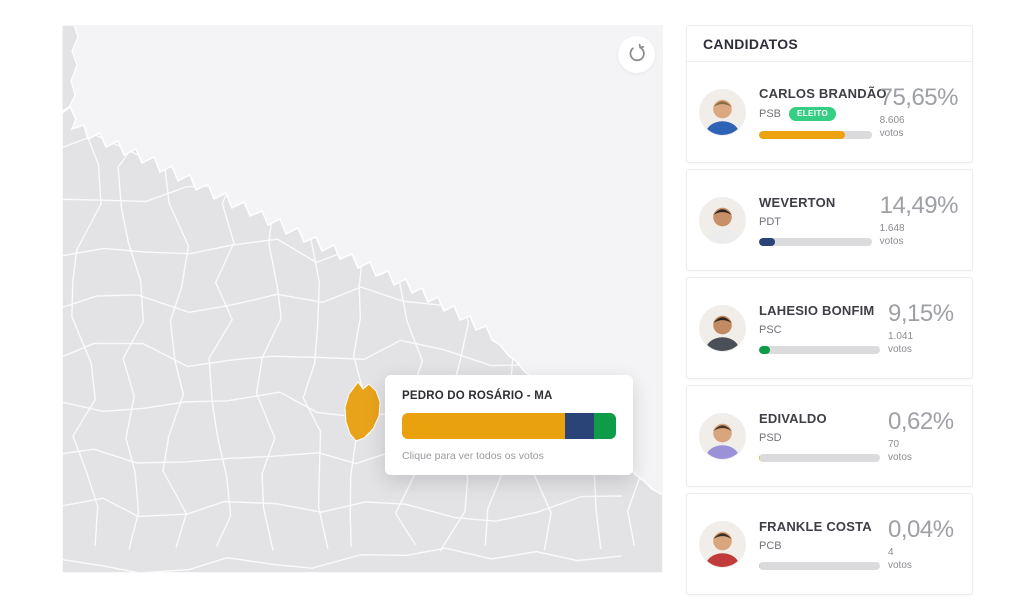 This screenshot has width=1024, height=601. I want to click on candidate-party: PSC, so click(770, 330).